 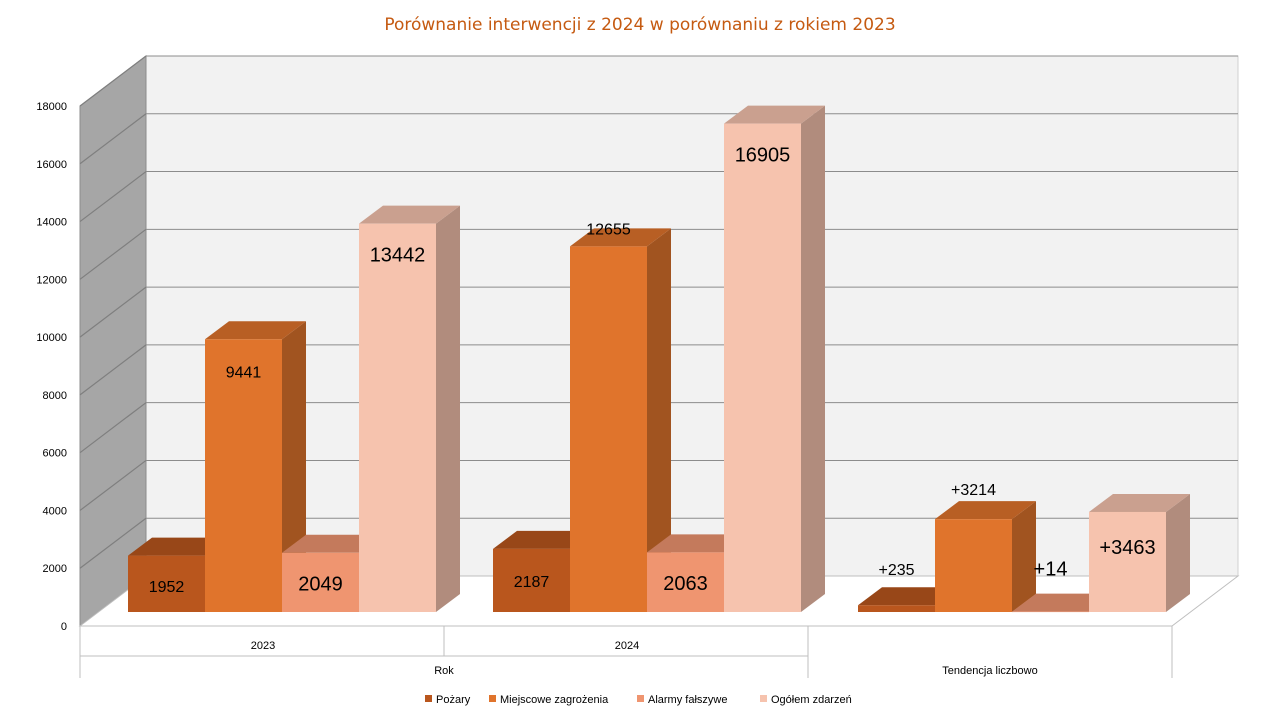 What do you see at coordinates (608, 229) in the screenshot?
I see `data-label: 12655` at bounding box center [608, 229].